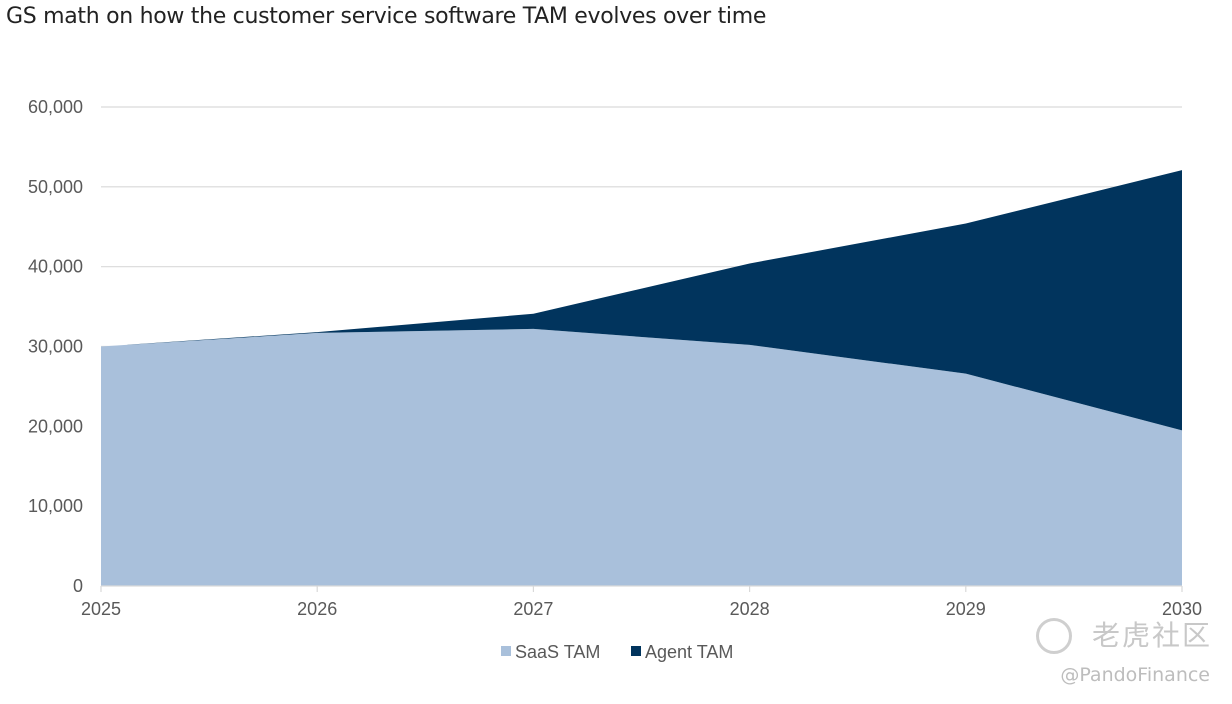 The image size is (1232, 704). What do you see at coordinates (636, 651) in the screenshot?
I see `legend-swatch-agent-tam` at bounding box center [636, 651].